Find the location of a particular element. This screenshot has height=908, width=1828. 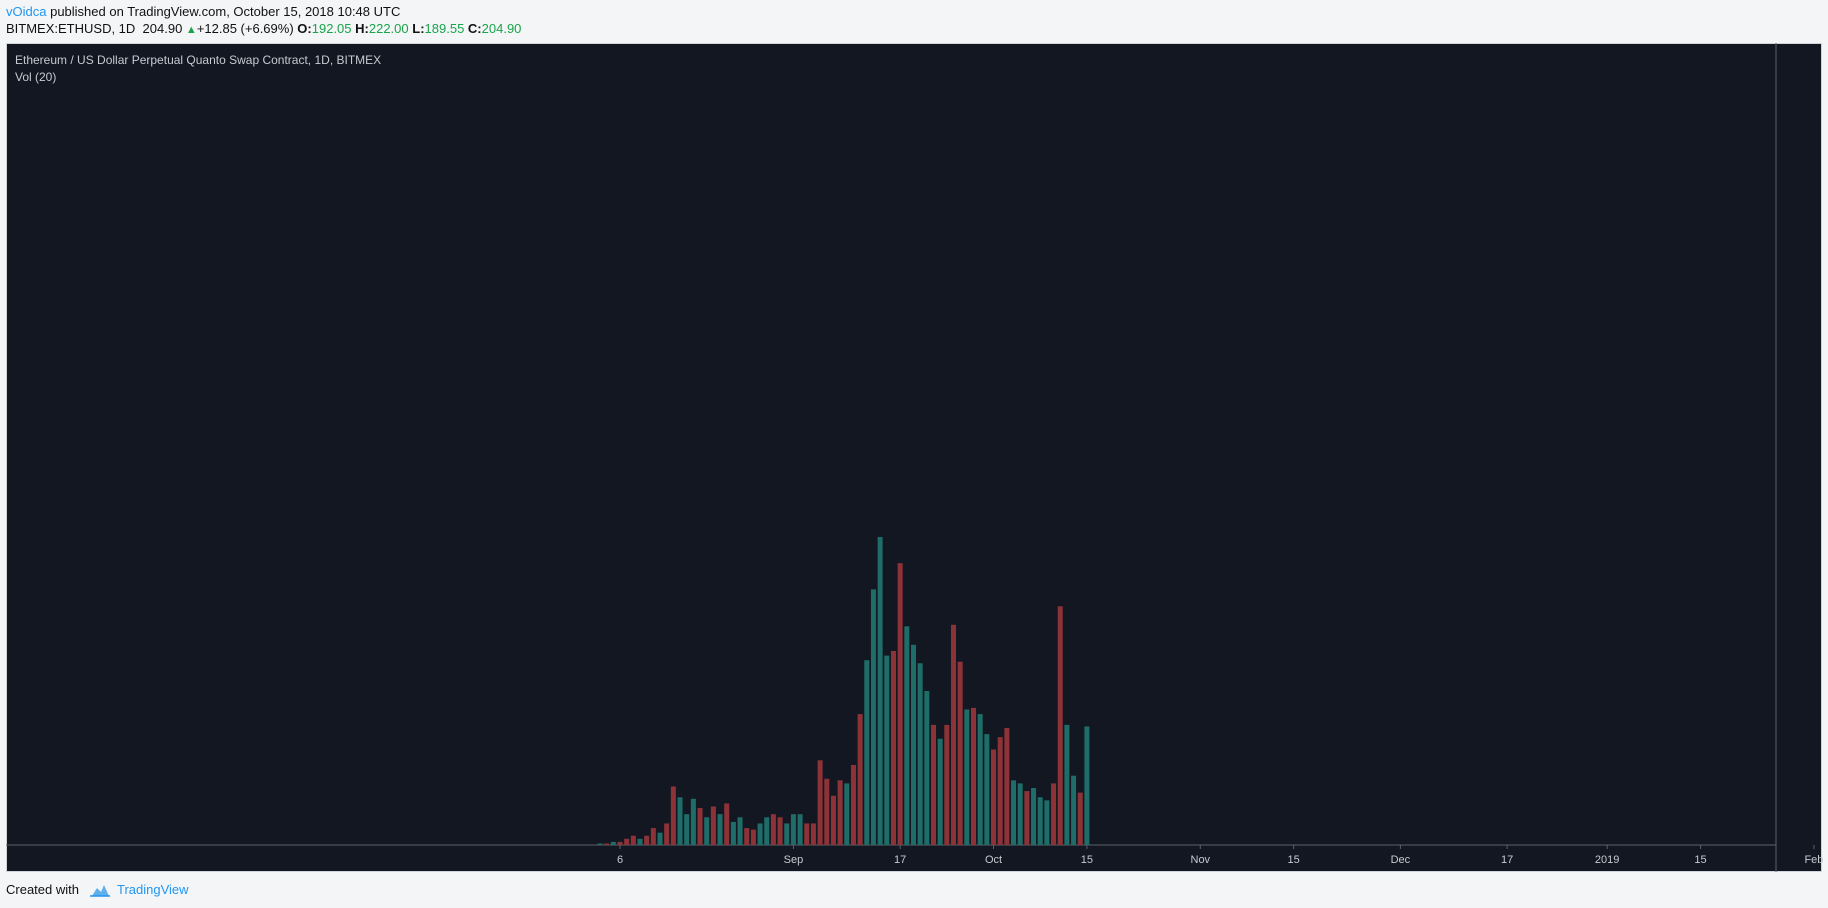

footer: Created with TradingView is located at coordinates (97, 889).